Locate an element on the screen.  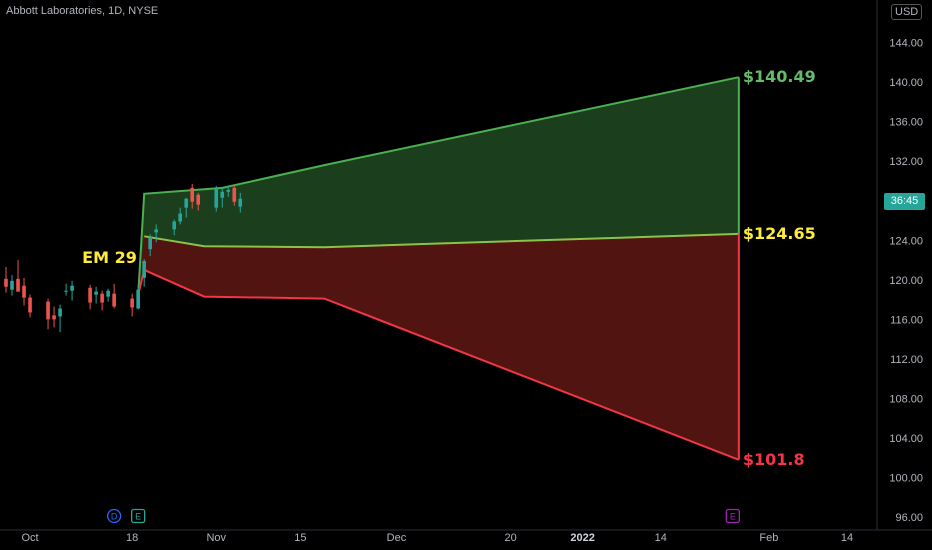
event-marker-label: D is located at coordinates (114, 517).